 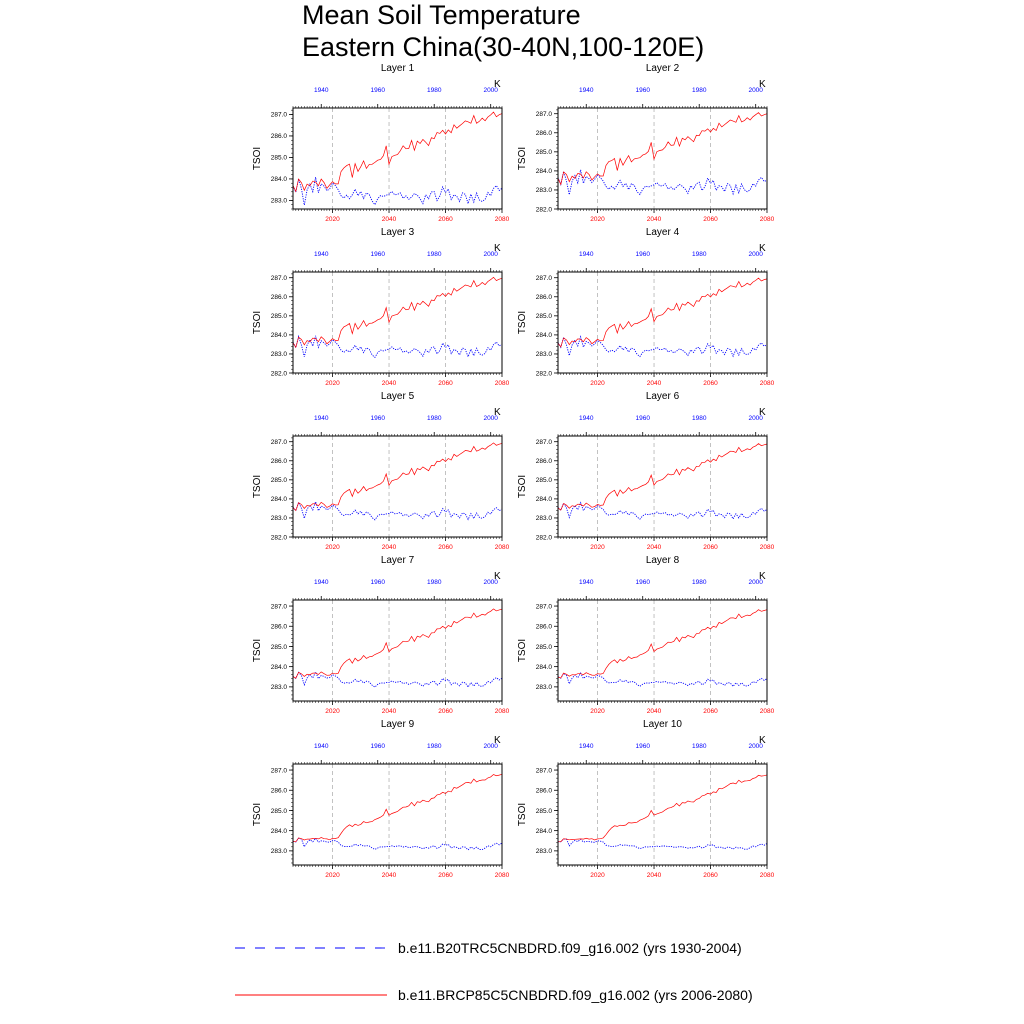 I want to click on panel-title: Layer 2, so click(x=663, y=68).